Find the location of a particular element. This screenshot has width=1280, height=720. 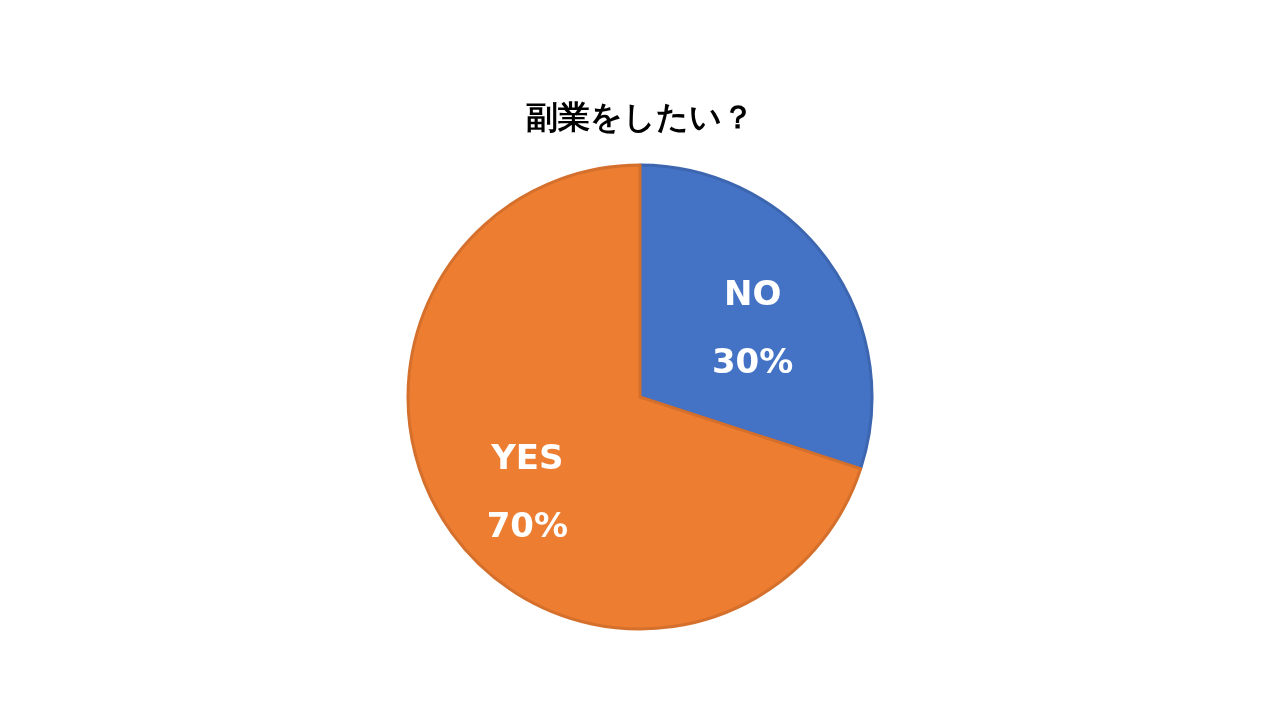

pie-slice is located at coordinates (756, 317).